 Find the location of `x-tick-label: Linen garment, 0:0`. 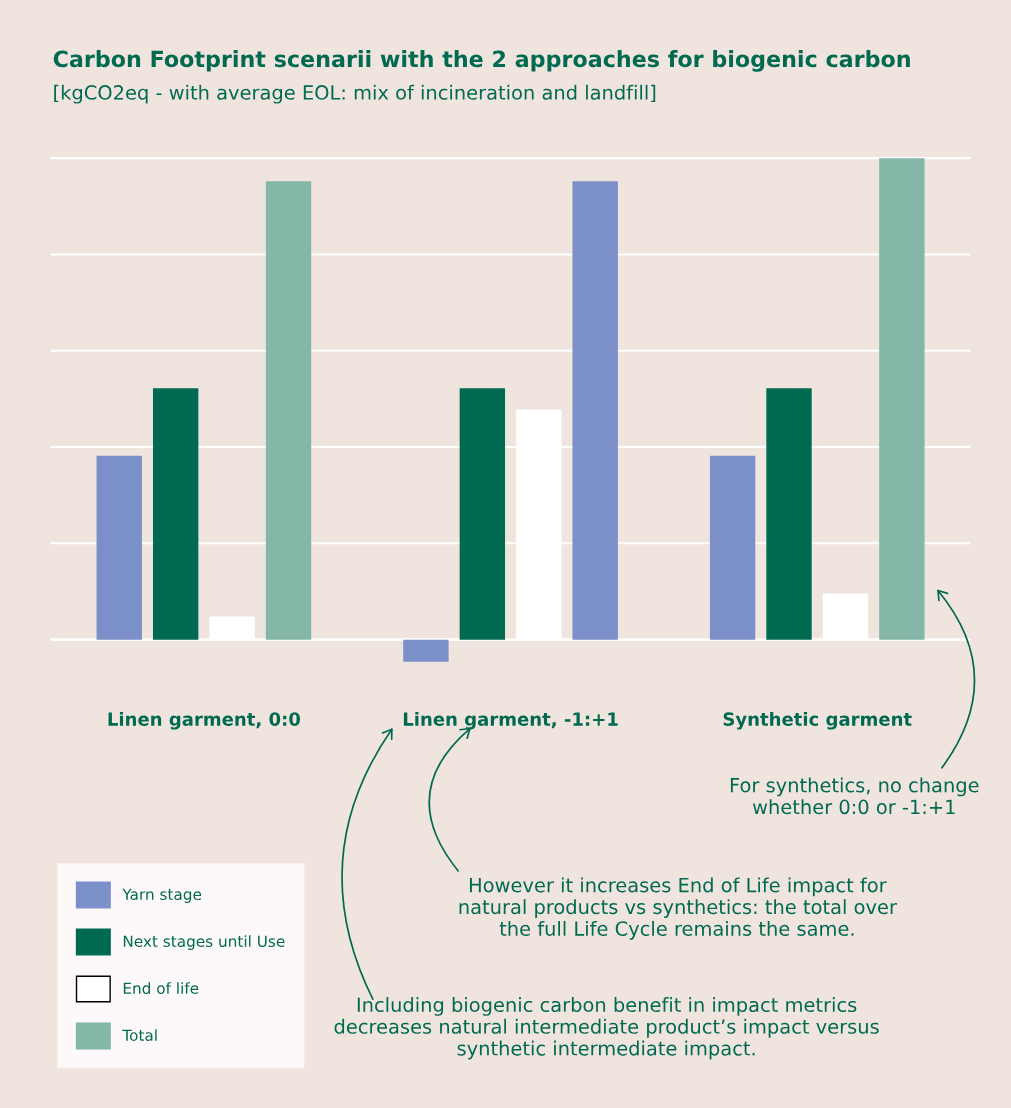

x-tick-label: Linen garment, 0:0 is located at coordinates (204, 720).